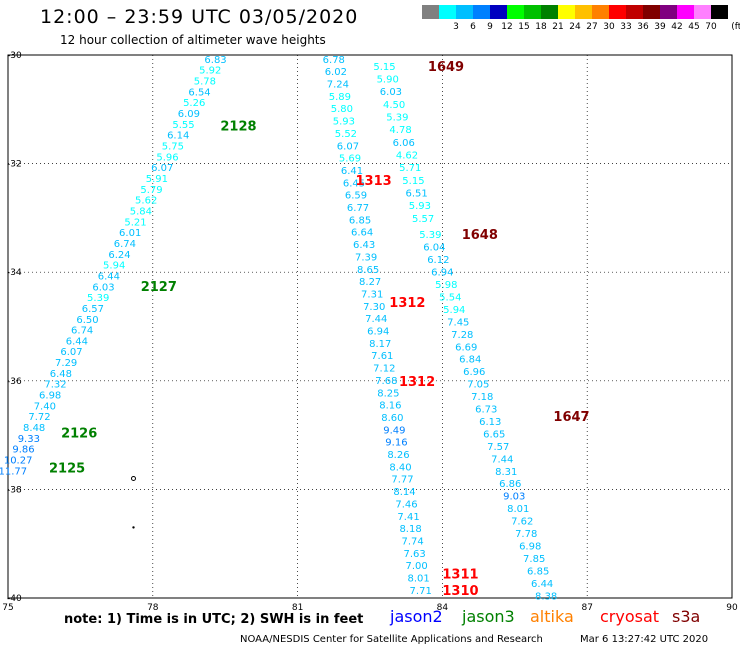 The image size is (740, 650). Describe the element at coordinates (630, 616) in the screenshot. I see `satellite-cryosat: cryosat` at that location.